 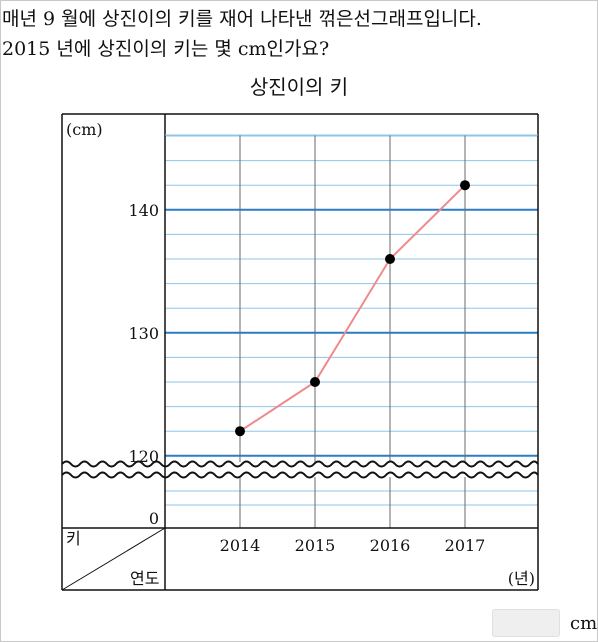 What do you see at coordinates (465, 185) in the screenshot?
I see `data-point-2017` at bounding box center [465, 185].